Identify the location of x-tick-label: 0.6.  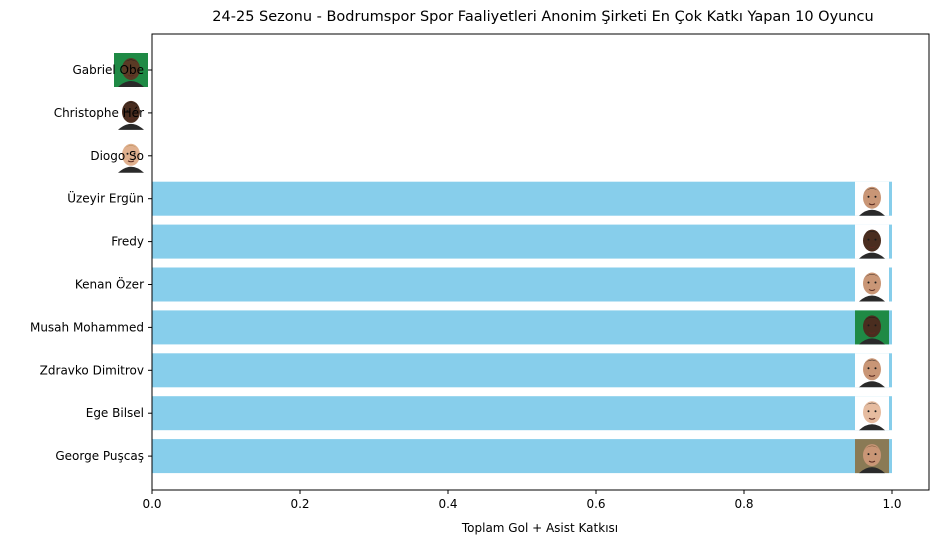
(595, 504).